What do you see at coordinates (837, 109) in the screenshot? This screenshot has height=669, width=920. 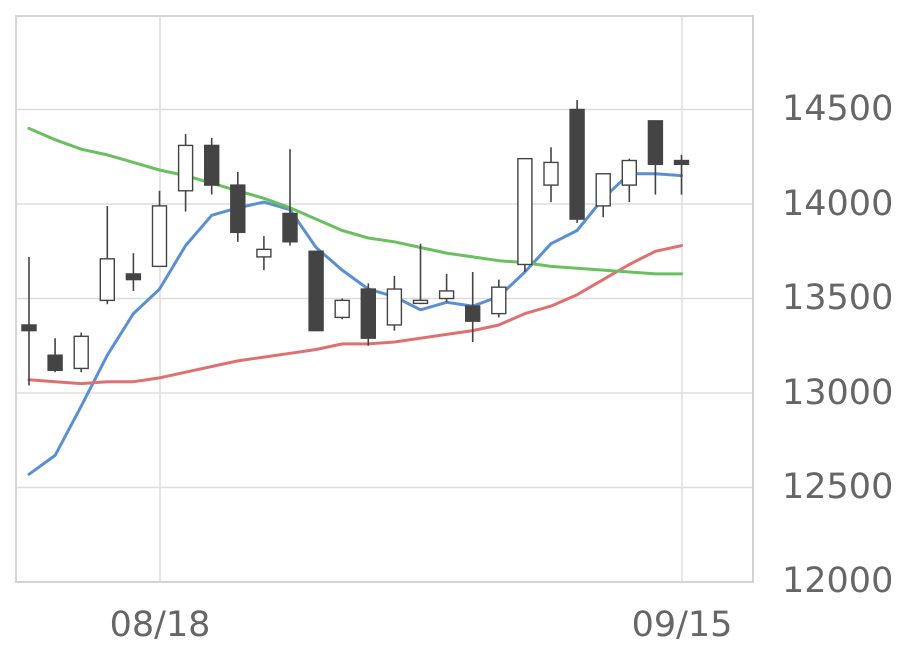 I see `y-tick-label: 14500` at bounding box center [837, 109].